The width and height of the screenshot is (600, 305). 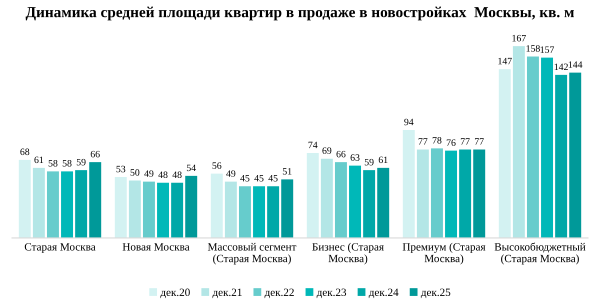 What do you see at coordinates (217, 165) in the screenshot?
I see `data-label: 56` at bounding box center [217, 165].